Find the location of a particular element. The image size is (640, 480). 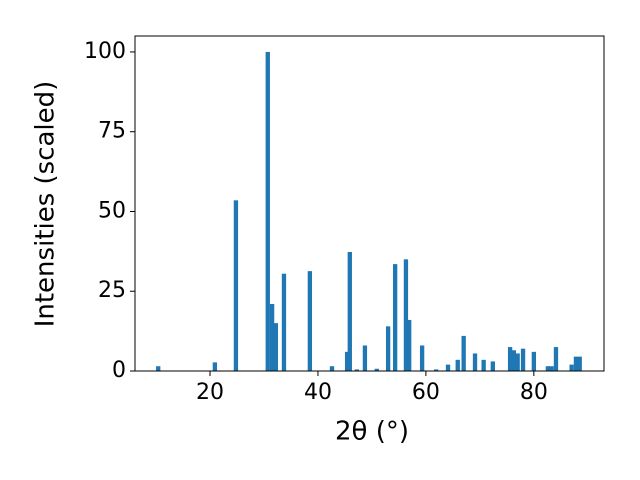

y-axis-label: Intensities (scaled) is located at coordinates (46, 204).